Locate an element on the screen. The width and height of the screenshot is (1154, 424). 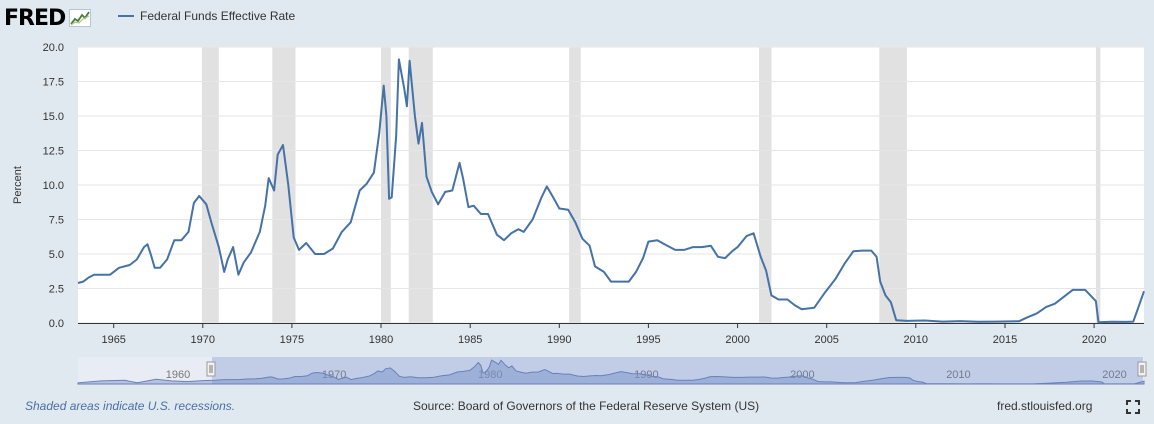
range-navigator: 1960197019801990200020102020 is located at coordinates (612, 371).